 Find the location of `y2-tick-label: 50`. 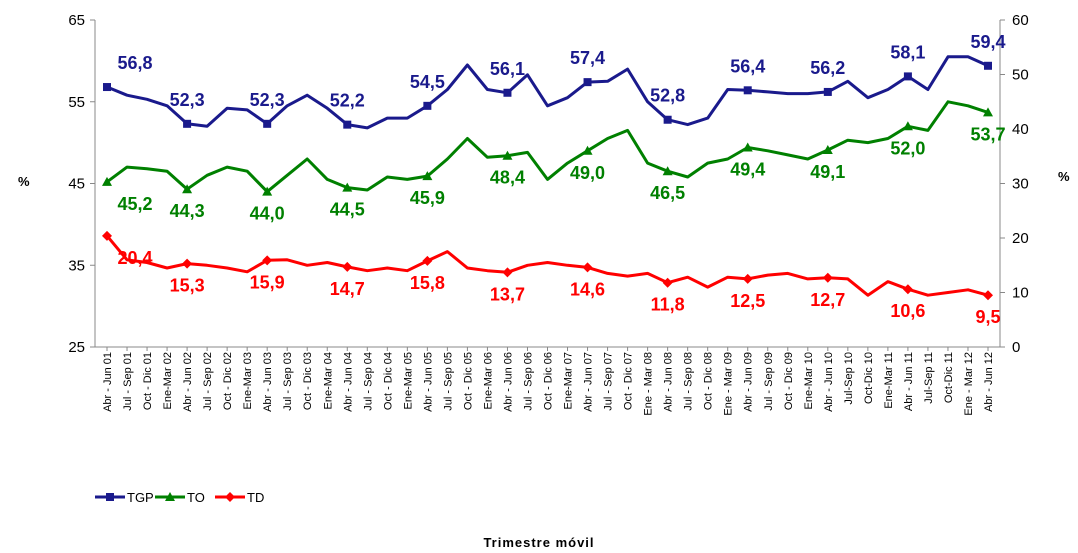

y2-tick-label: 50 is located at coordinates (1020, 75).